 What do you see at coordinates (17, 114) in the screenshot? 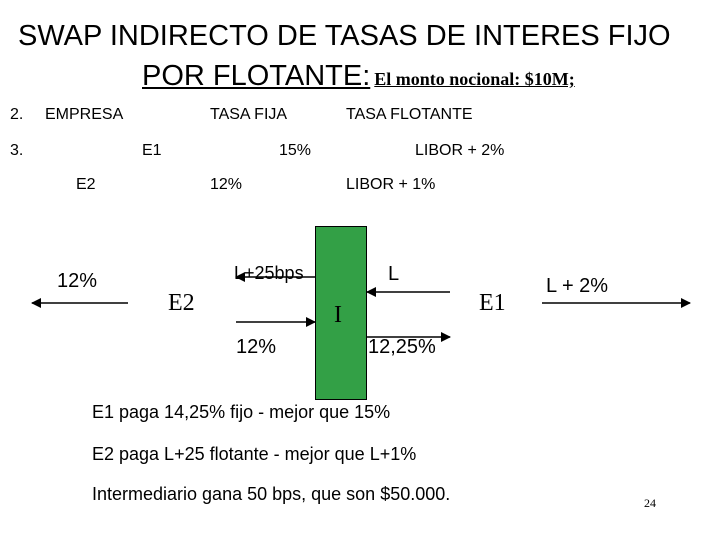
I see `row-2-number: 2.` at bounding box center [17, 114].